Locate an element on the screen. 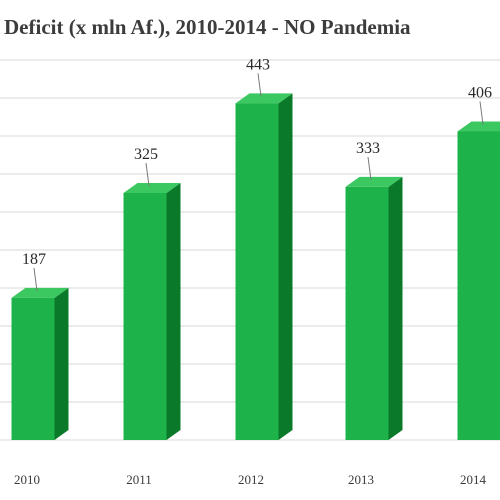  x-tick-label: 2011 is located at coordinates (139, 479).